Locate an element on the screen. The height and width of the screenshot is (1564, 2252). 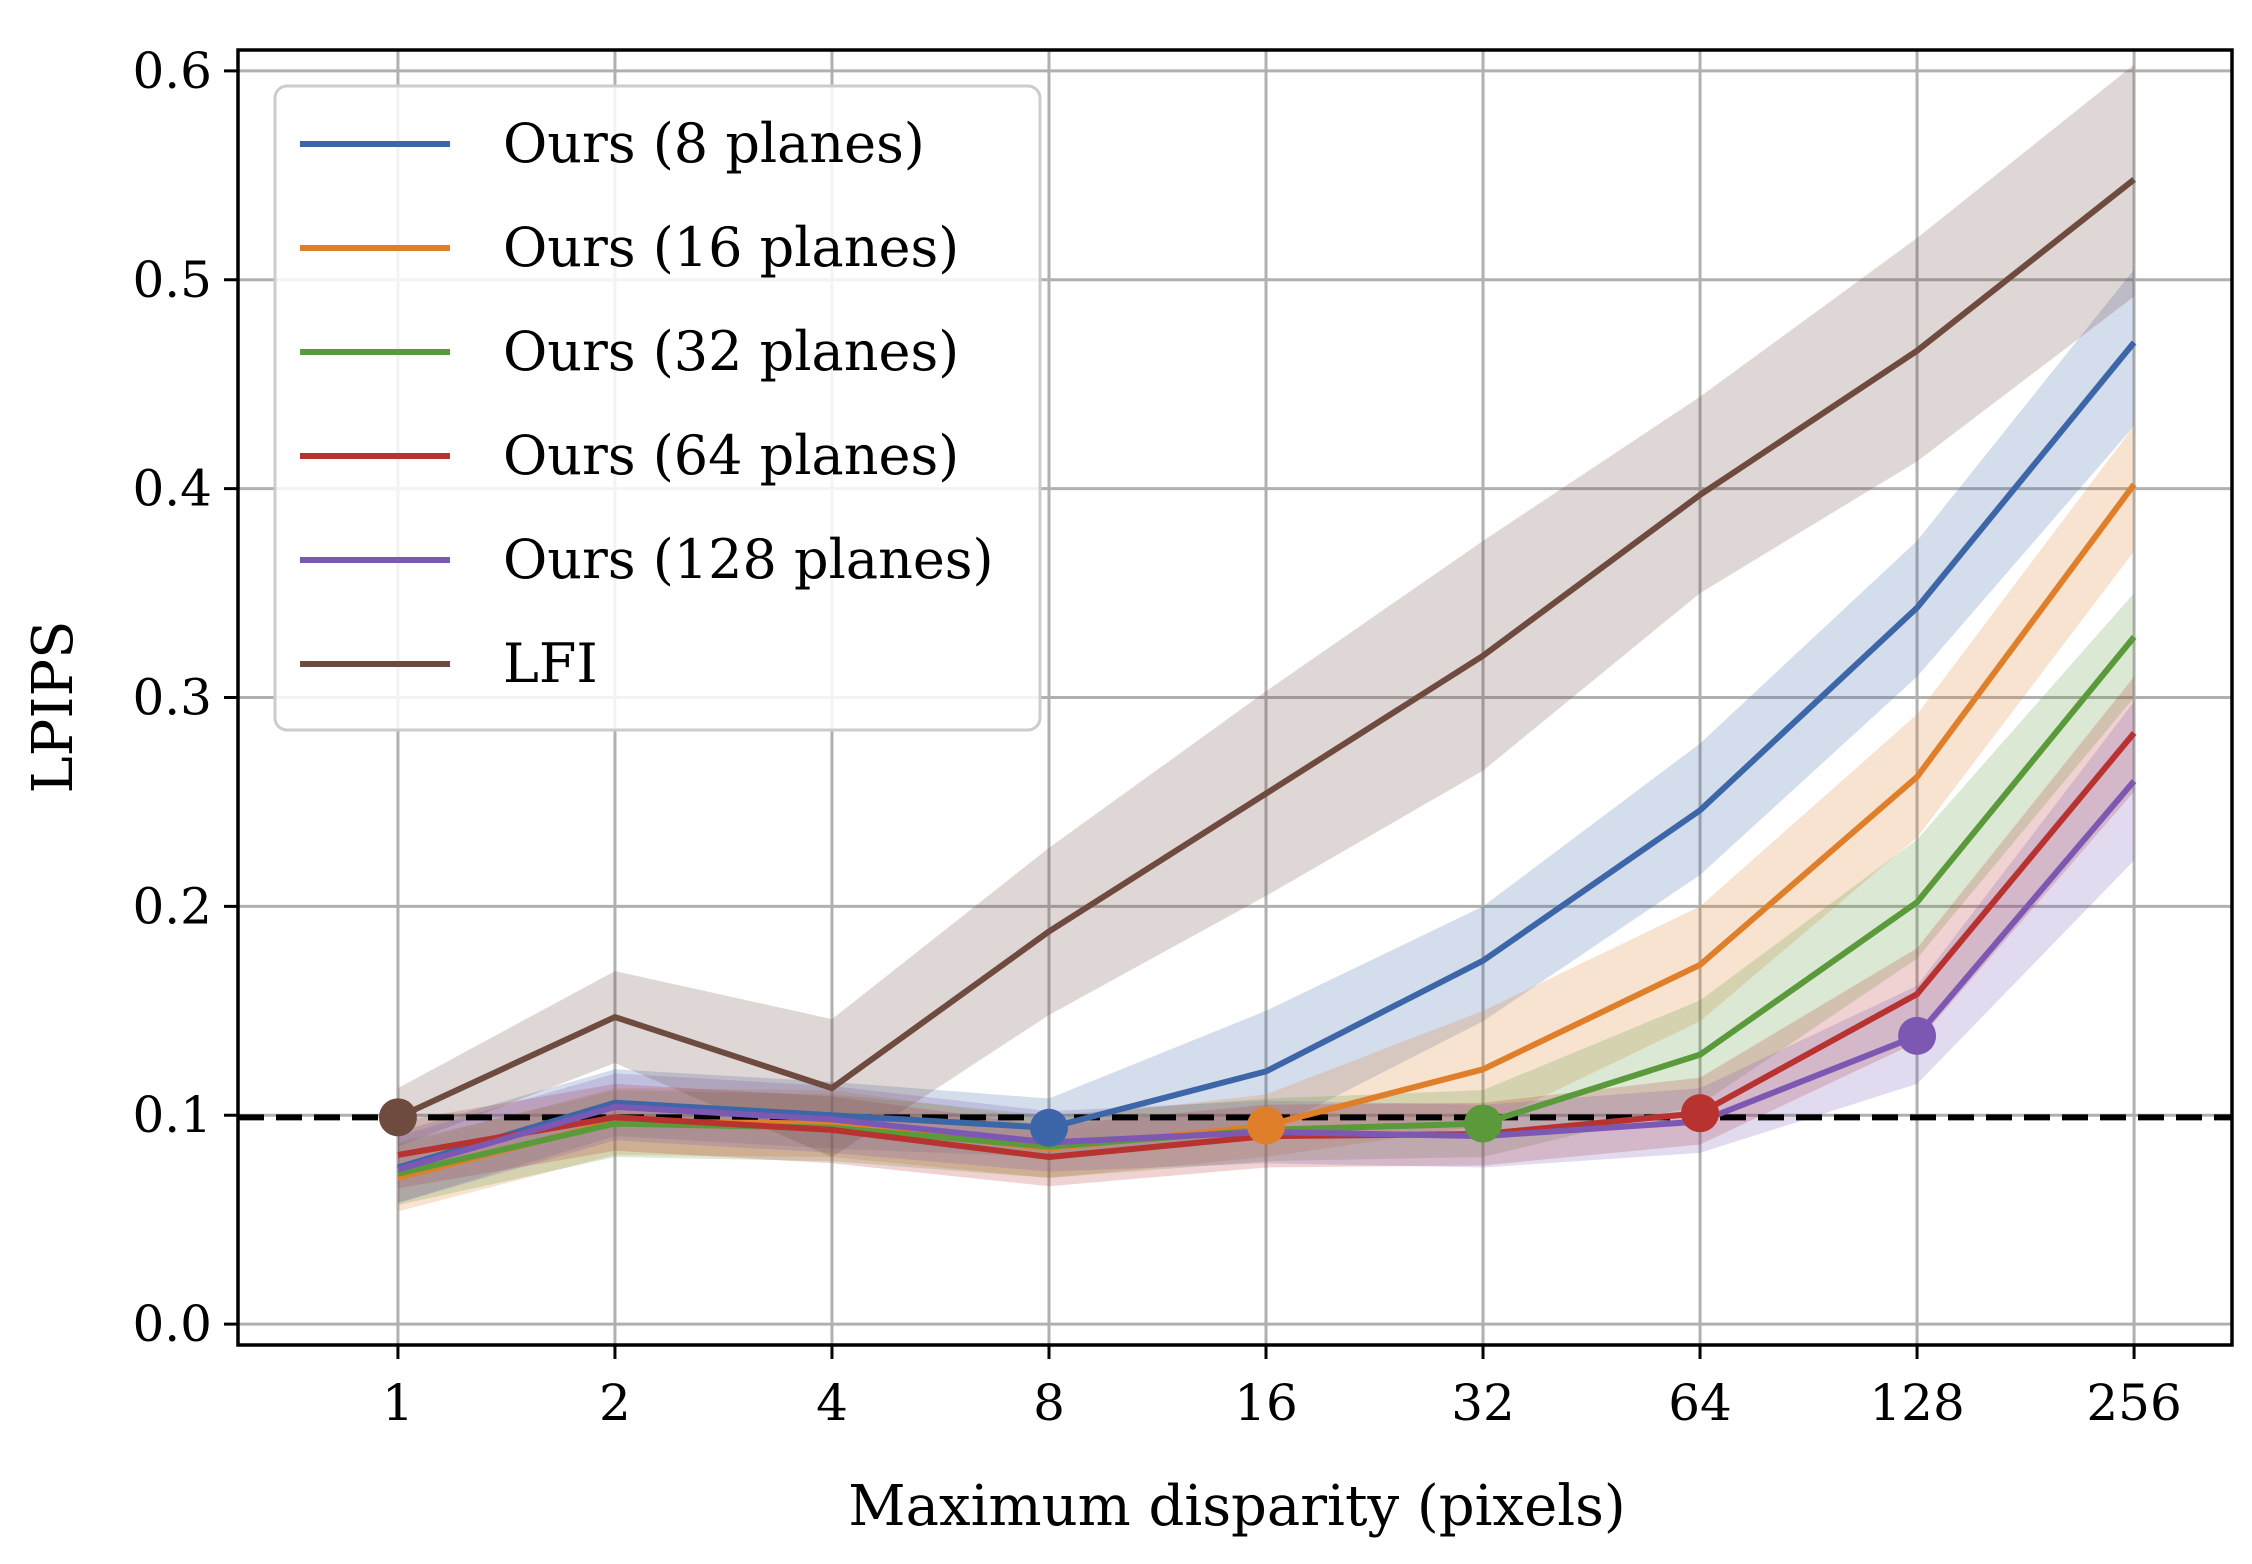
y-tick-label: 0.2 is located at coordinates (172, 906).